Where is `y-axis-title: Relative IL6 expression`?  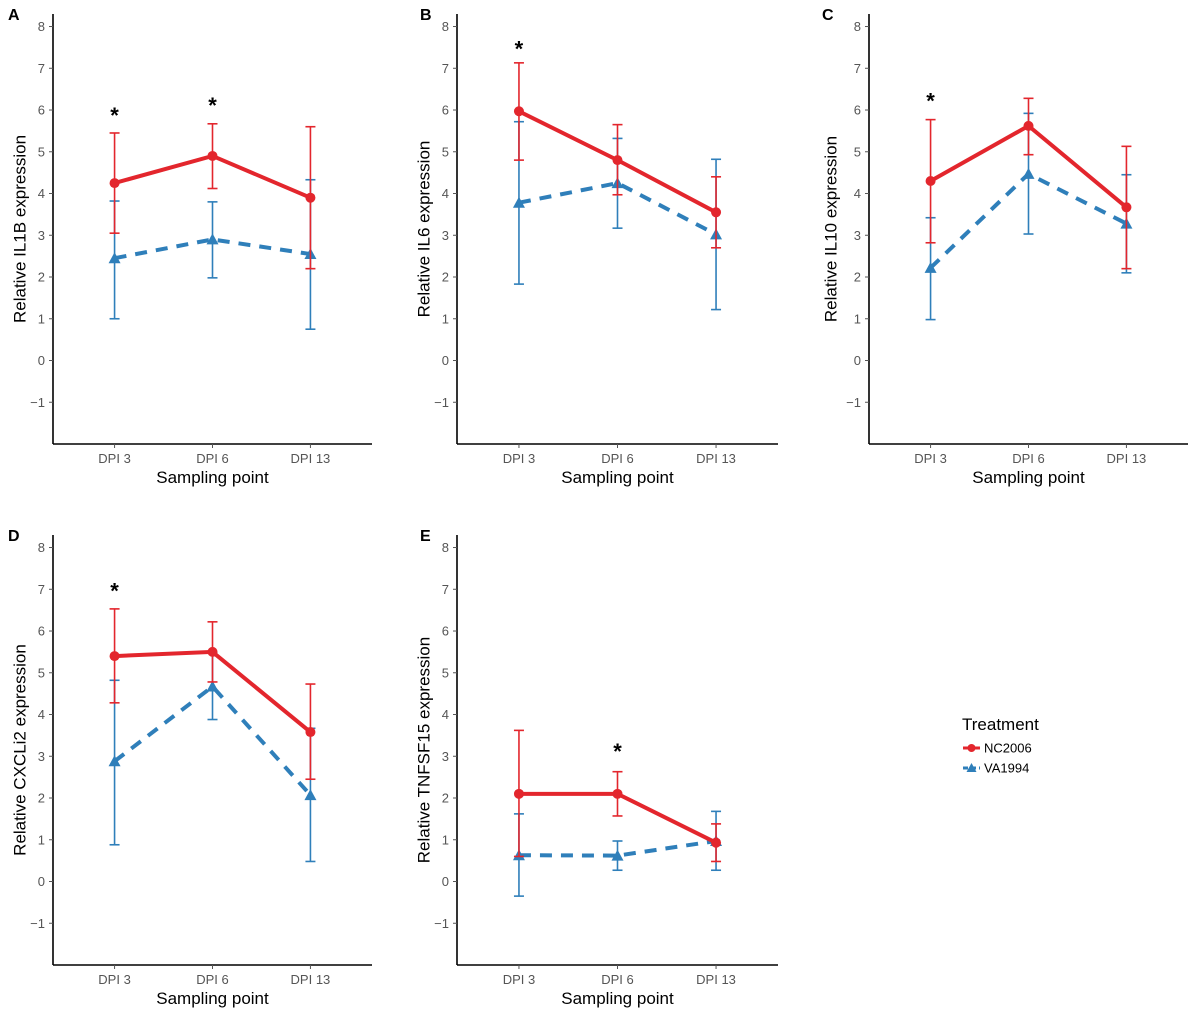 y-axis-title: Relative IL6 expression is located at coordinates (423, 229).